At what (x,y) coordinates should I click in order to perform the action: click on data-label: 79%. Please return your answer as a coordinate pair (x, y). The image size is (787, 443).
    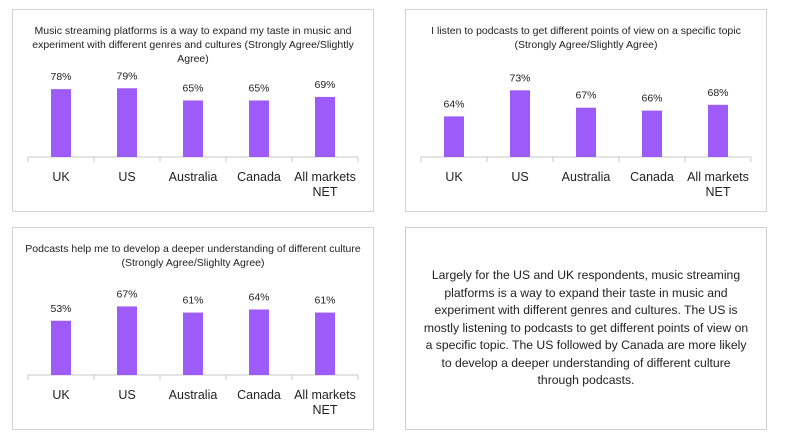
    Looking at the image, I should click on (126, 76).